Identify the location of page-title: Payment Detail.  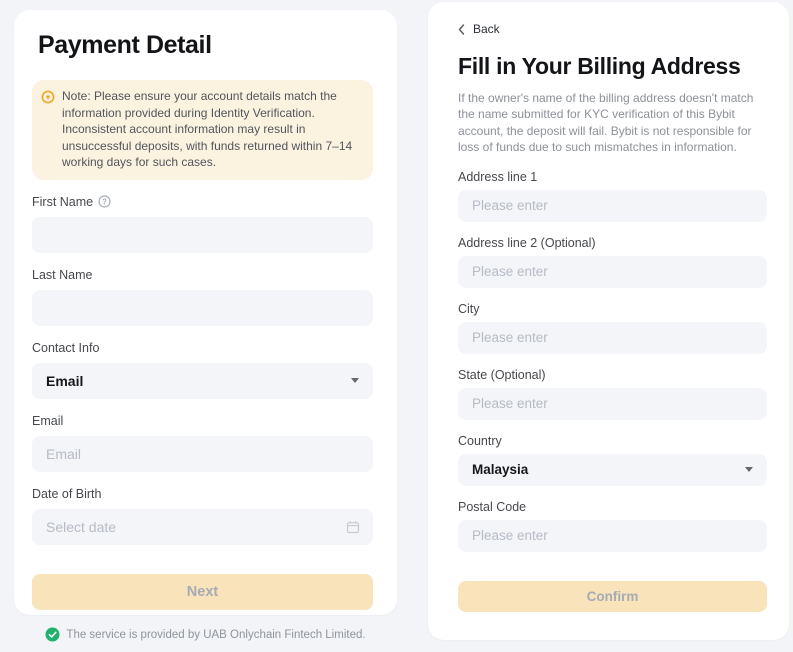
(125, 45).